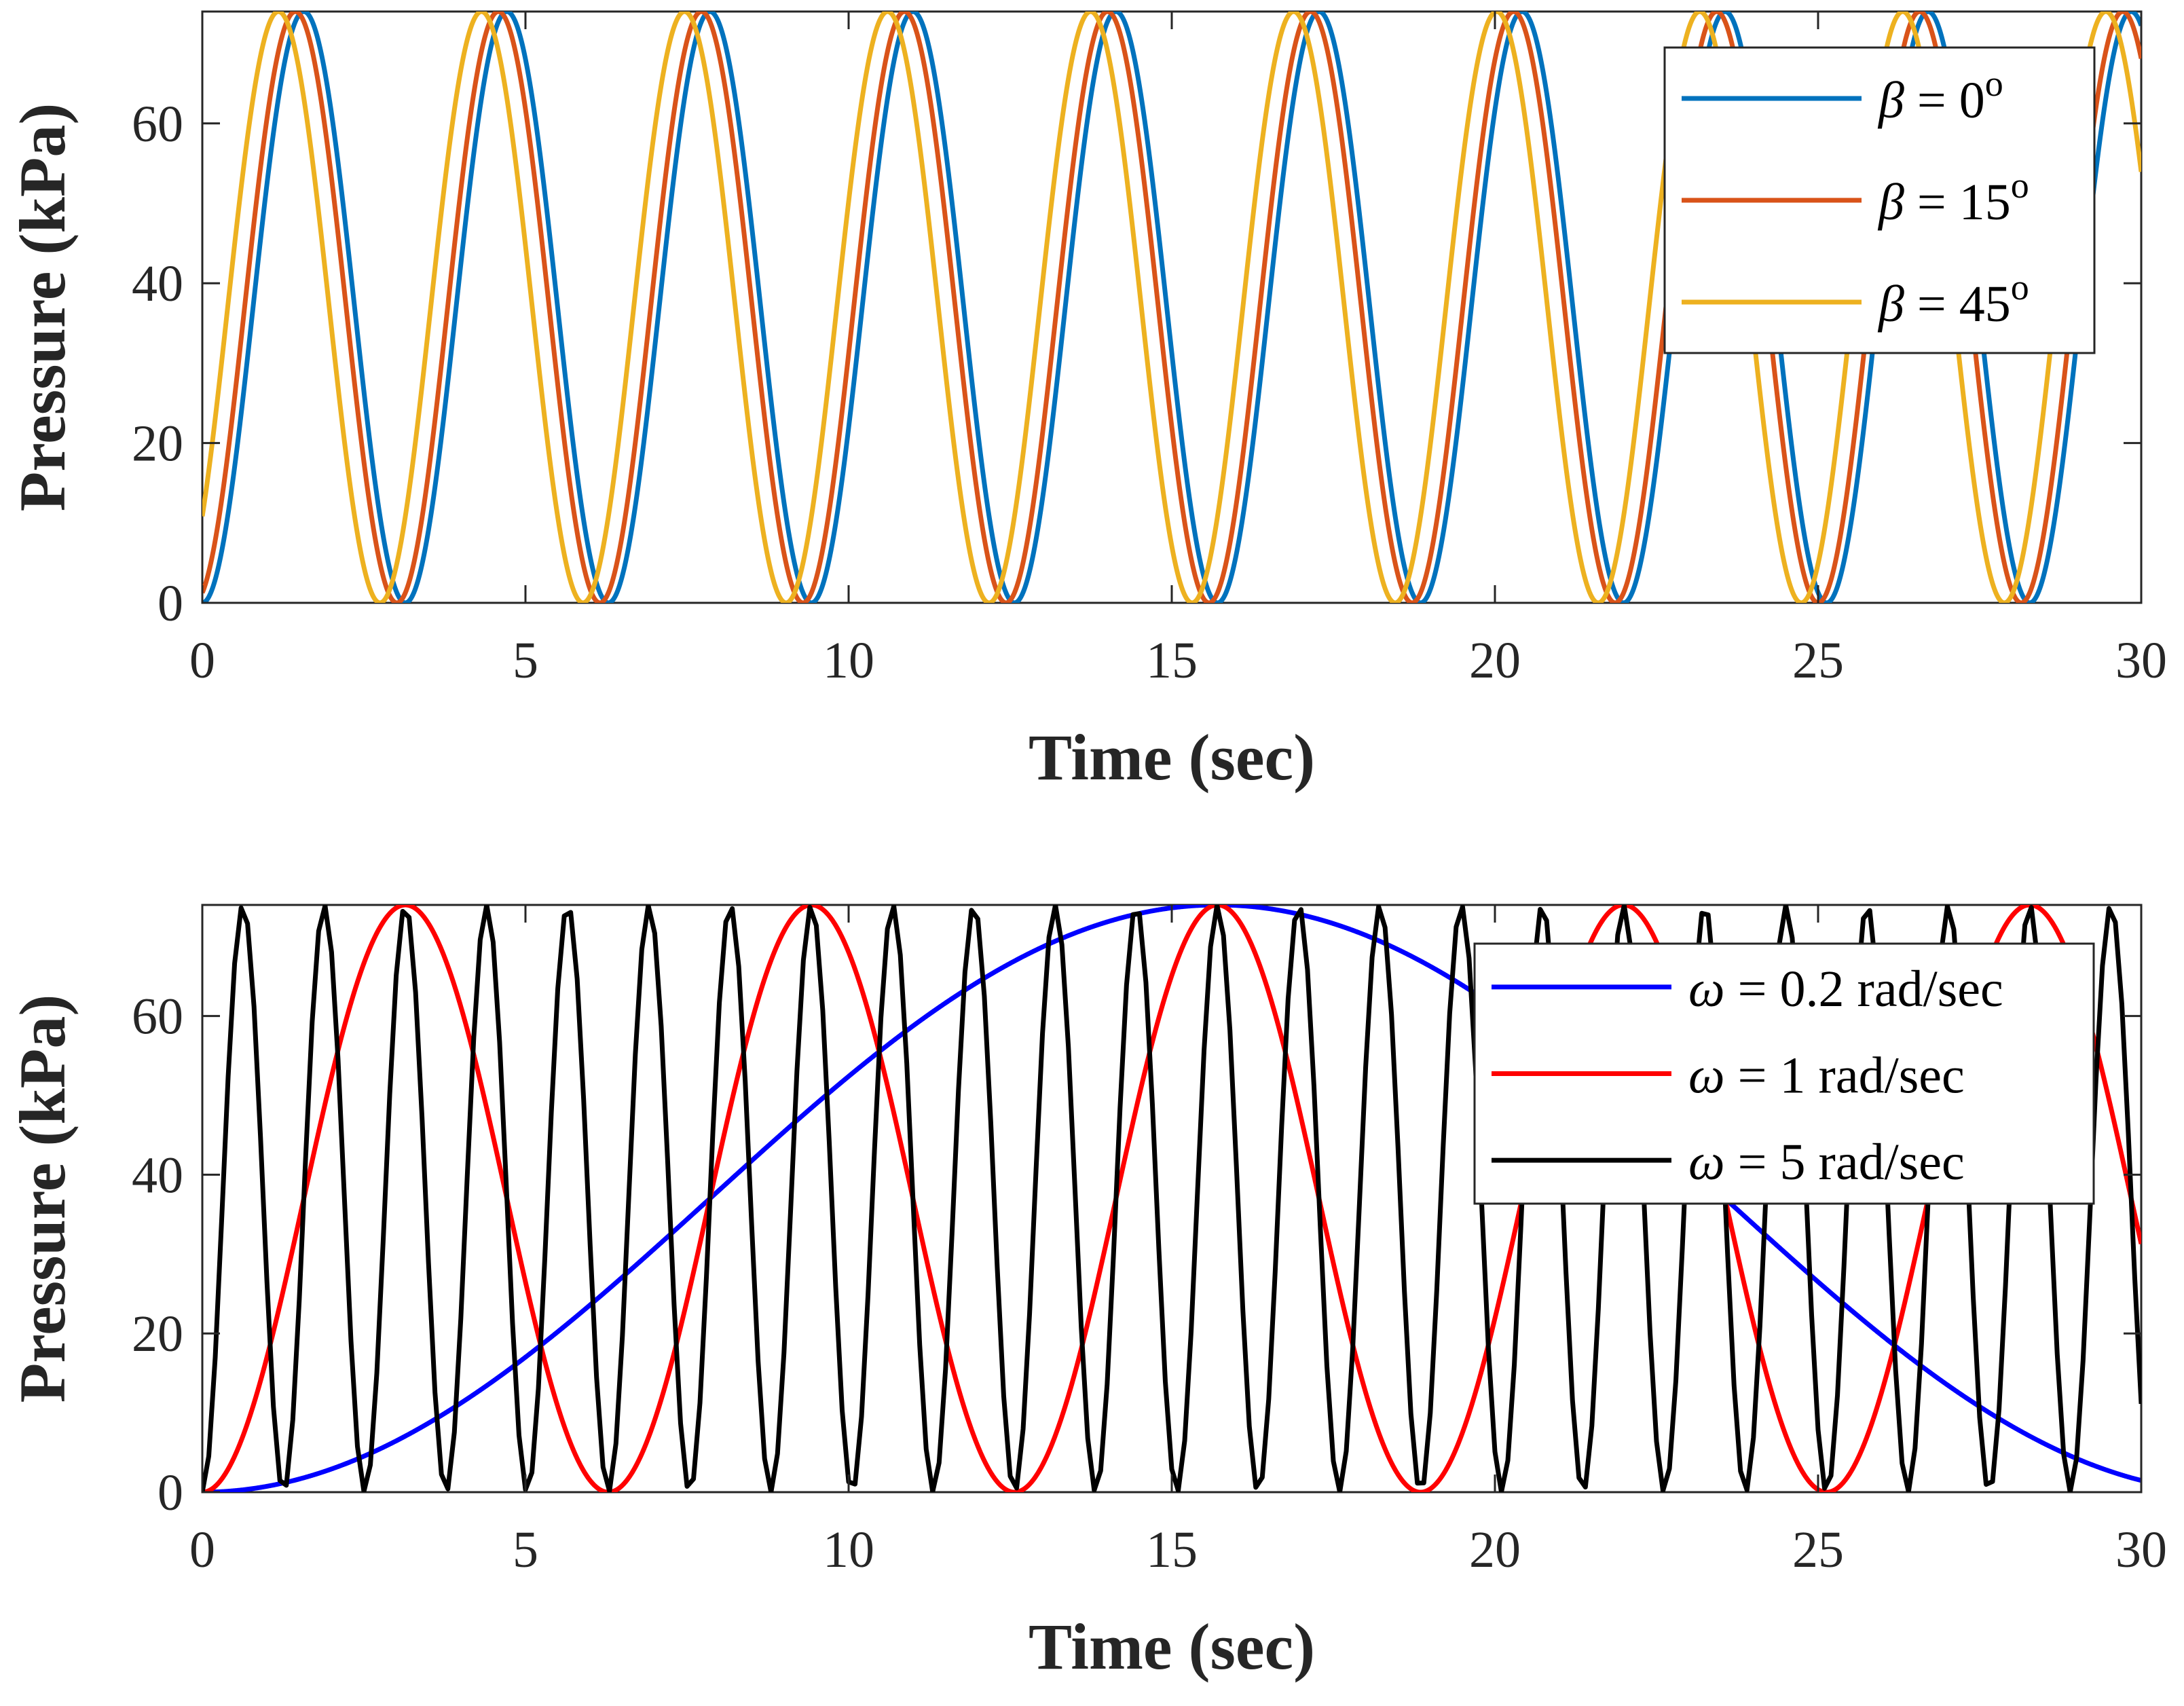 The image size is (2184, 1706). I want to click on legend-label: β = 15o, so click(1953, 198).